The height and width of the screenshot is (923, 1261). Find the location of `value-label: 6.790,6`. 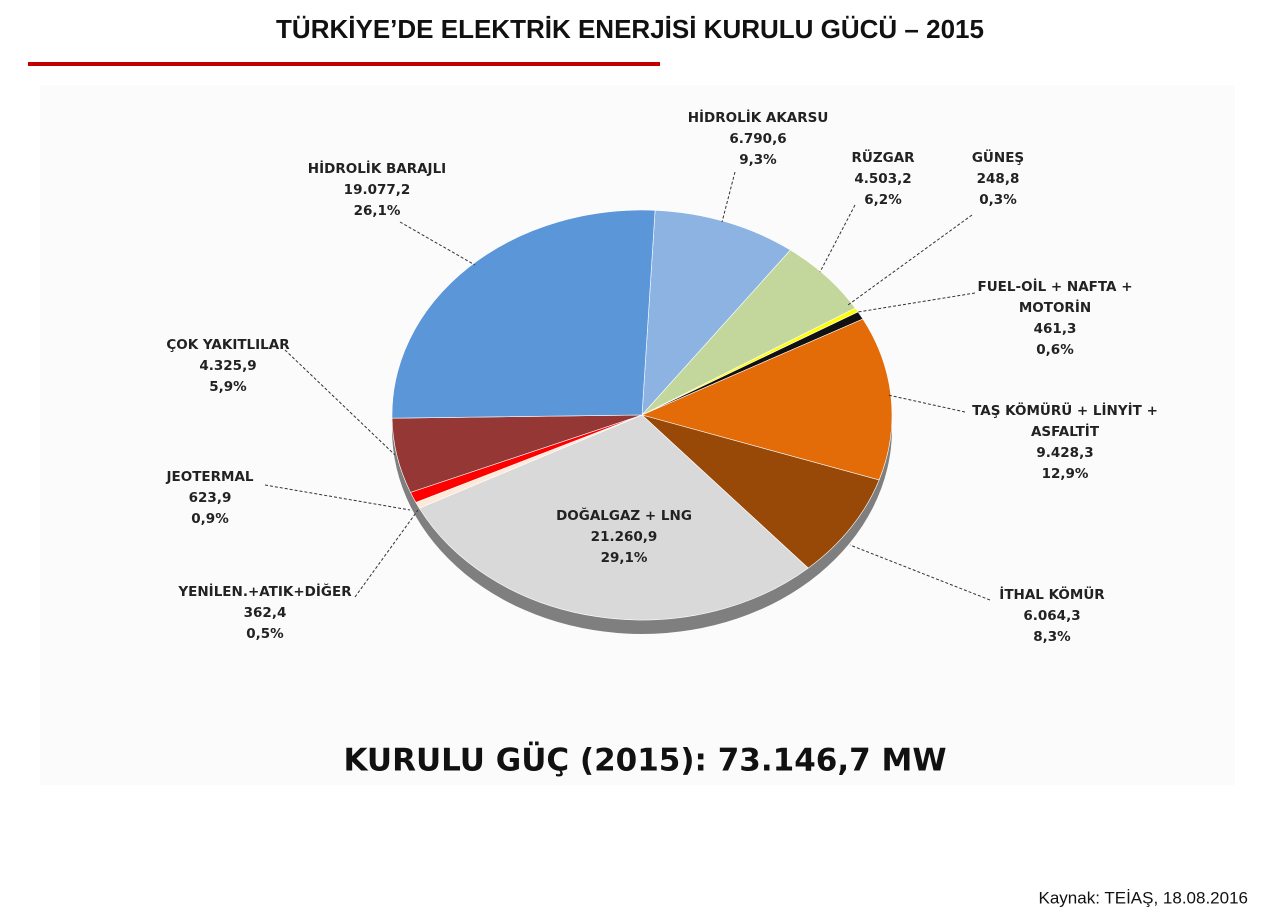

value-label: 6.790,6 is located at coordinates (758, 139).